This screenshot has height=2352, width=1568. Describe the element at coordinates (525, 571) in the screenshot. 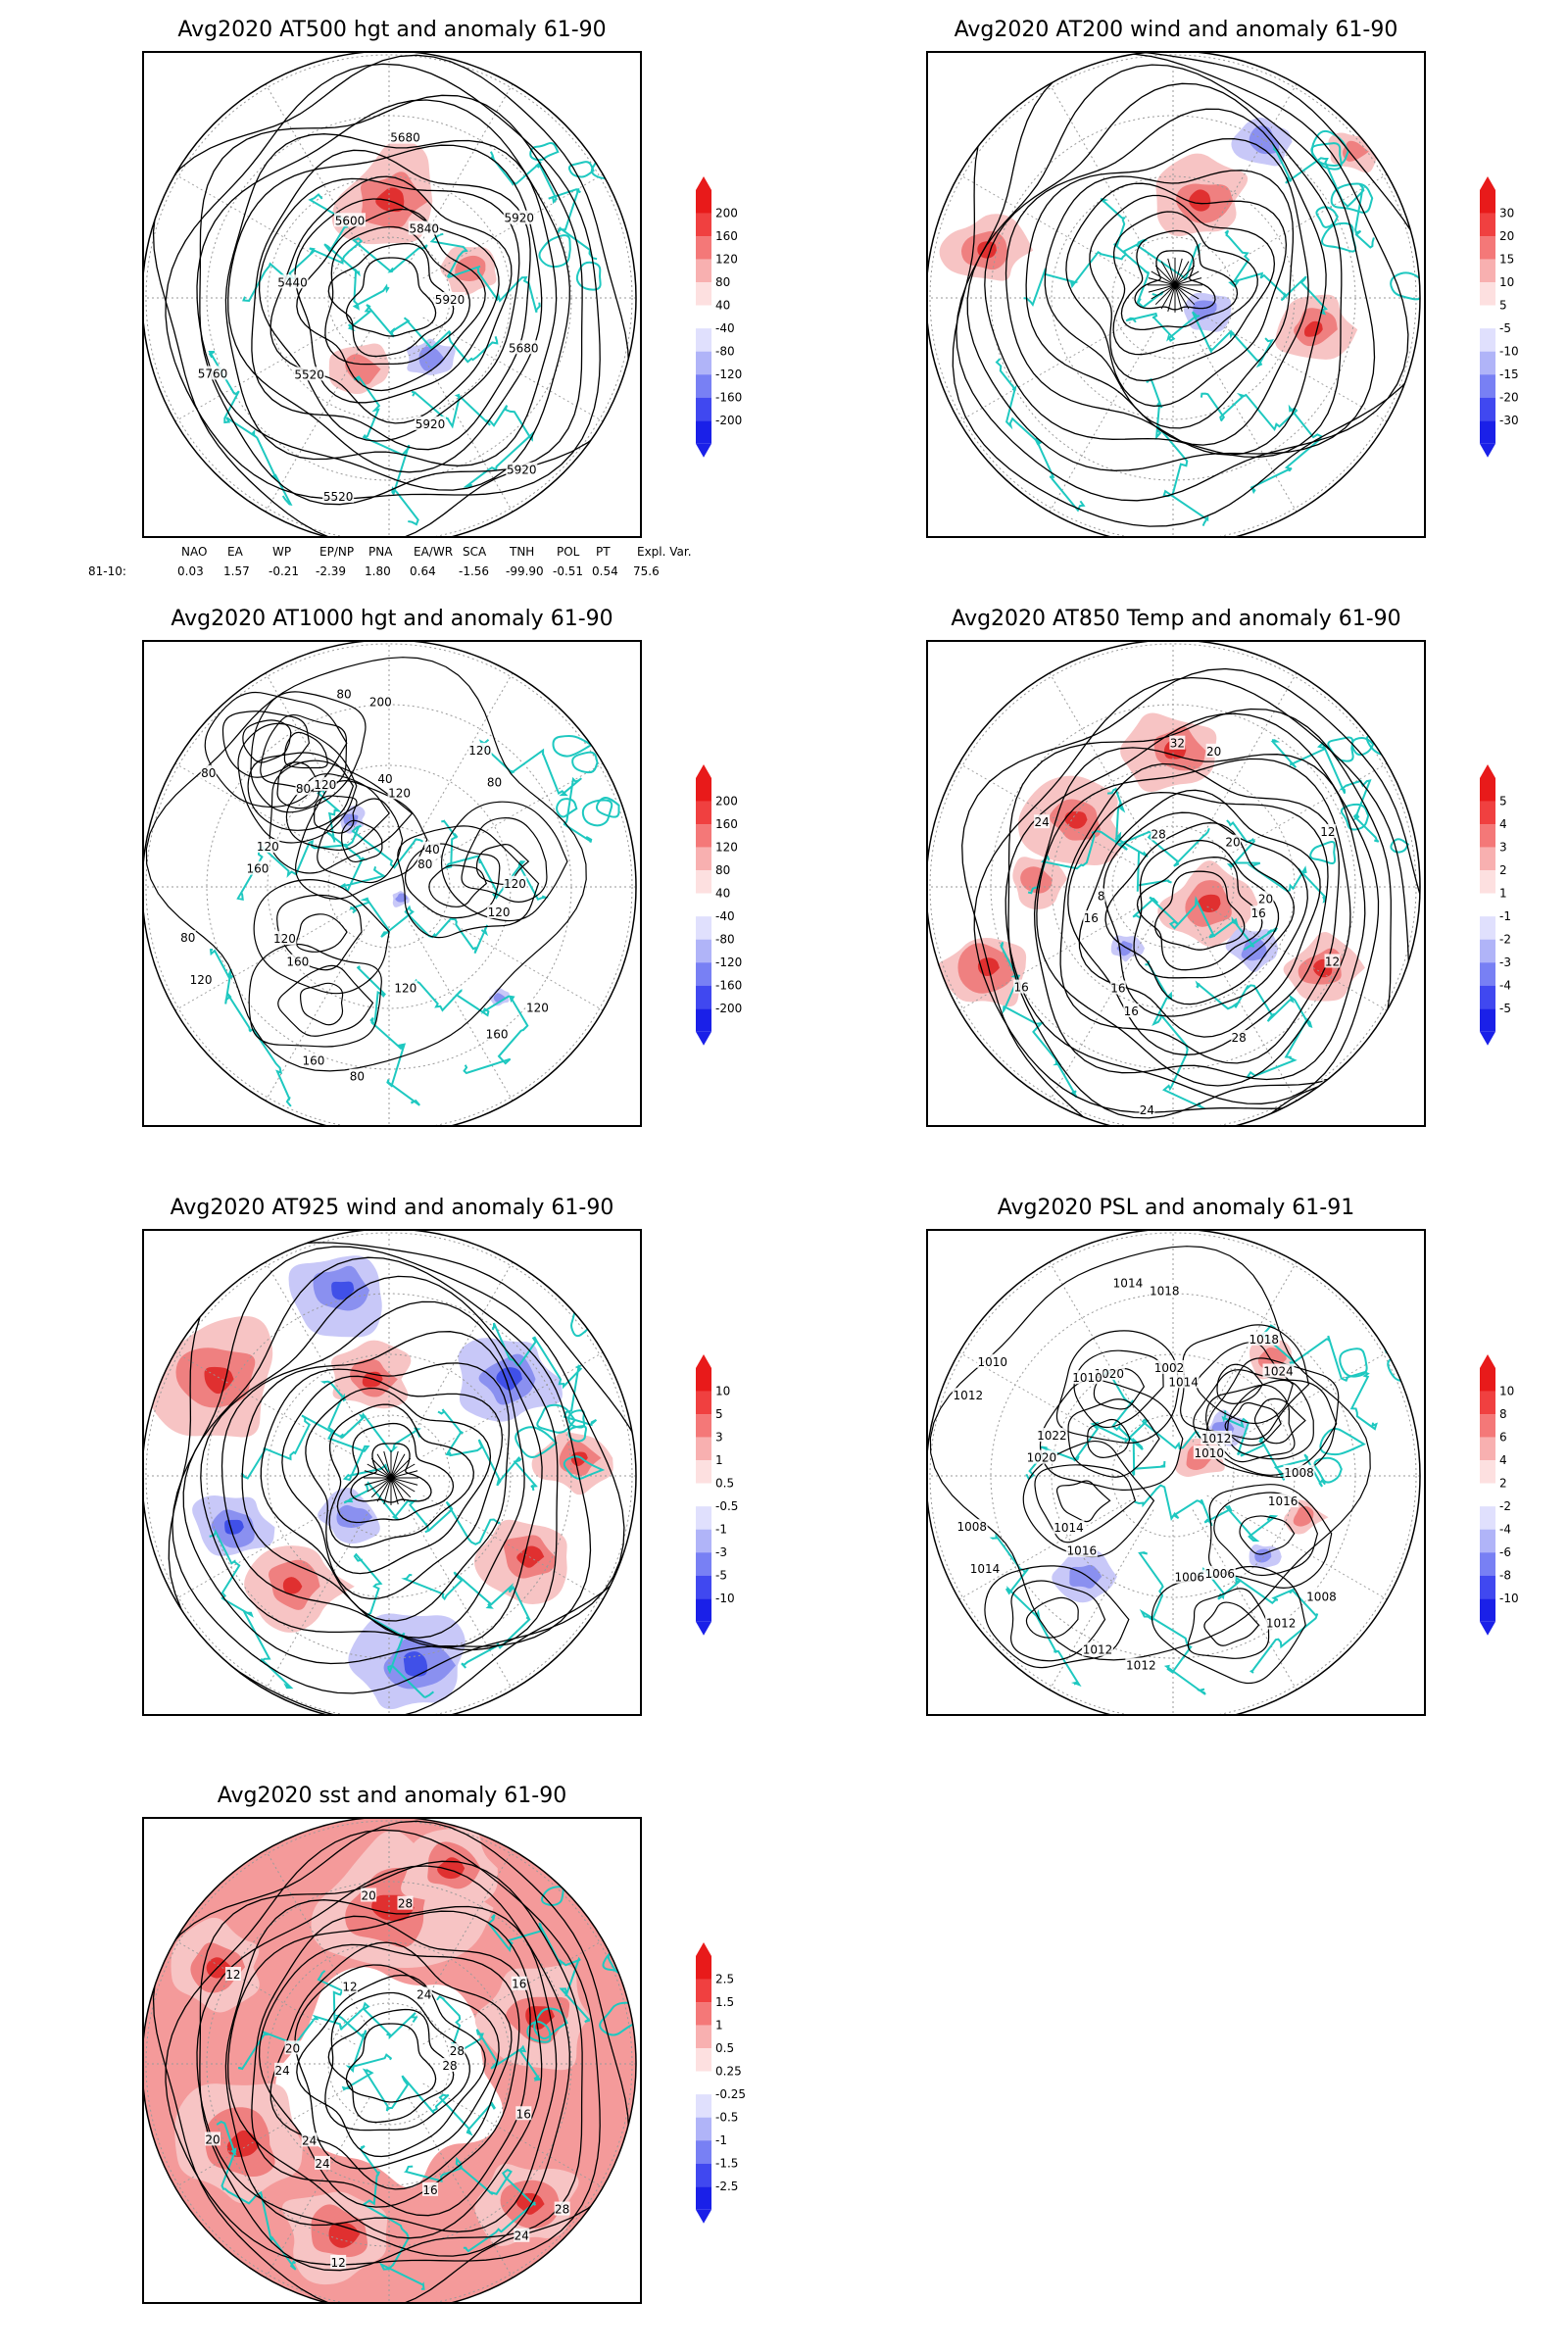

I see `index-value: -99.90` at that location.